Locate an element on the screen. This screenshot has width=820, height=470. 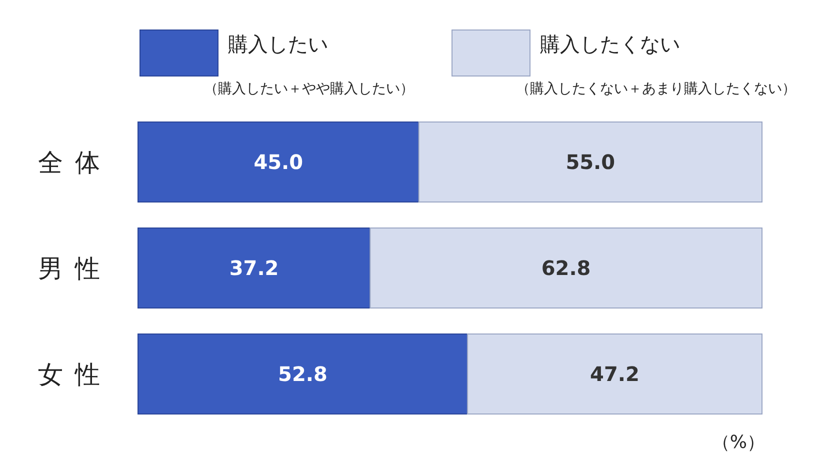
legend-label: 購入したくない is located at coordinates (610, 44).